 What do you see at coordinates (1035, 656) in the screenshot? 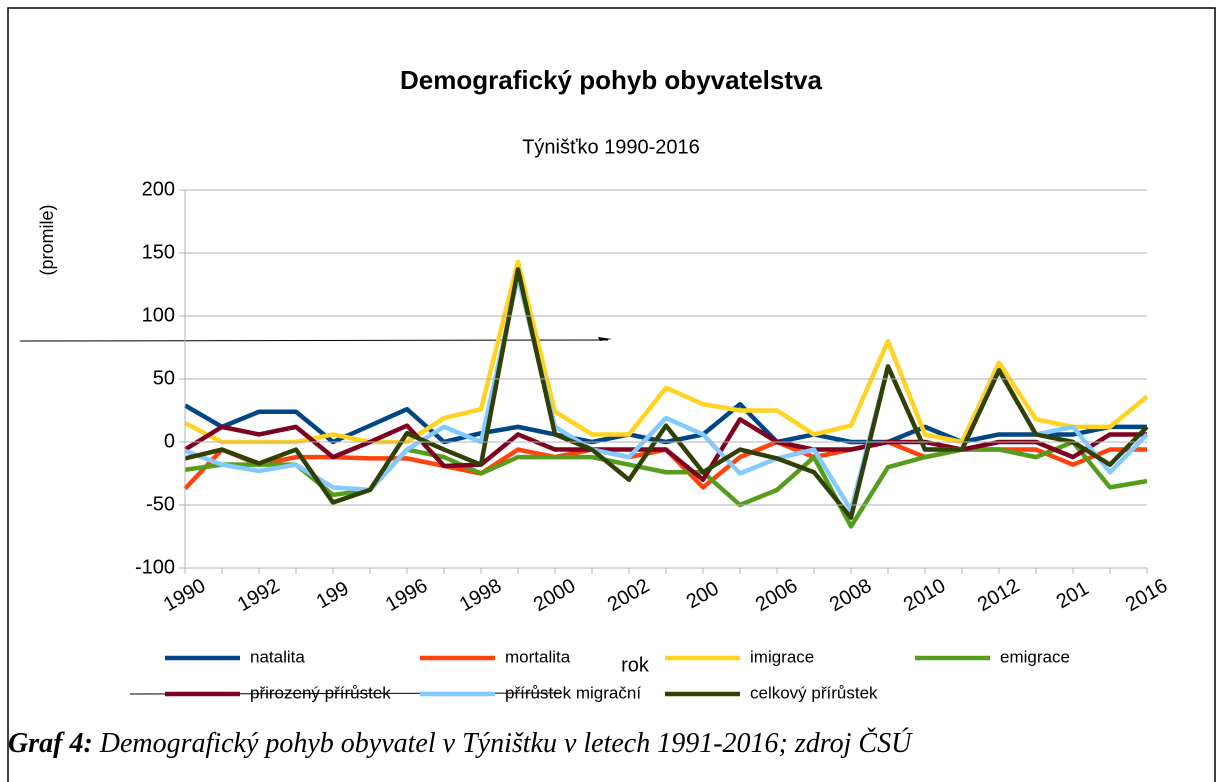
I see `legend-label: emigrace` at bounding box center [1035, 656].